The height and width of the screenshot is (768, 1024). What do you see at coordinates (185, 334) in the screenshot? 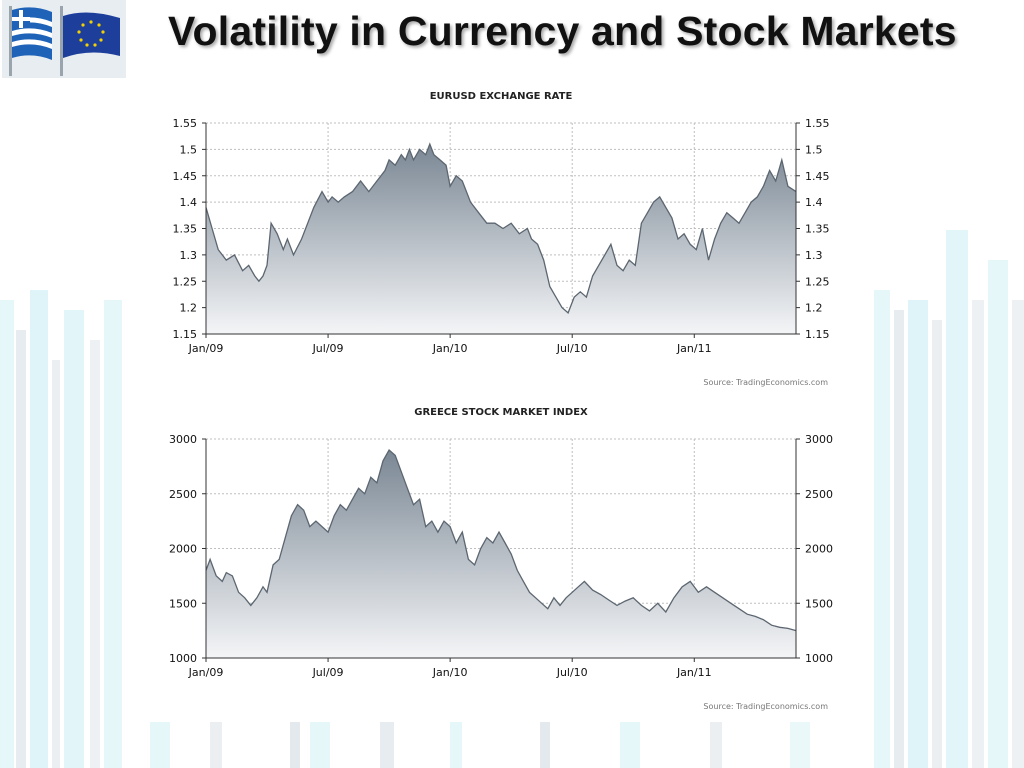
I see `y-tick-label-left: 1.15` at bounding box center [185, 334].